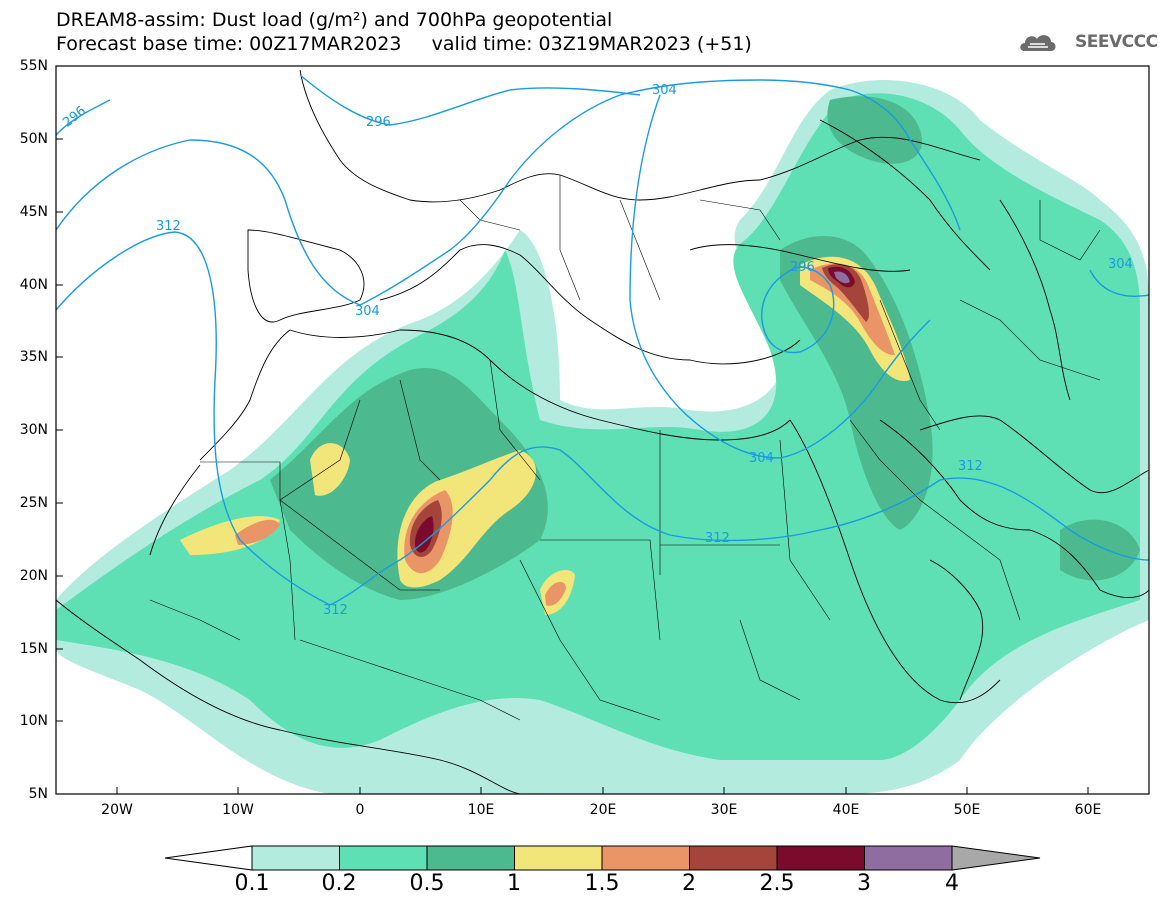 This screenshot has height=907, width=1165. Describe the element at coordinates (360, 810) in the screenshot. I see `lon-label: 0` at that location.